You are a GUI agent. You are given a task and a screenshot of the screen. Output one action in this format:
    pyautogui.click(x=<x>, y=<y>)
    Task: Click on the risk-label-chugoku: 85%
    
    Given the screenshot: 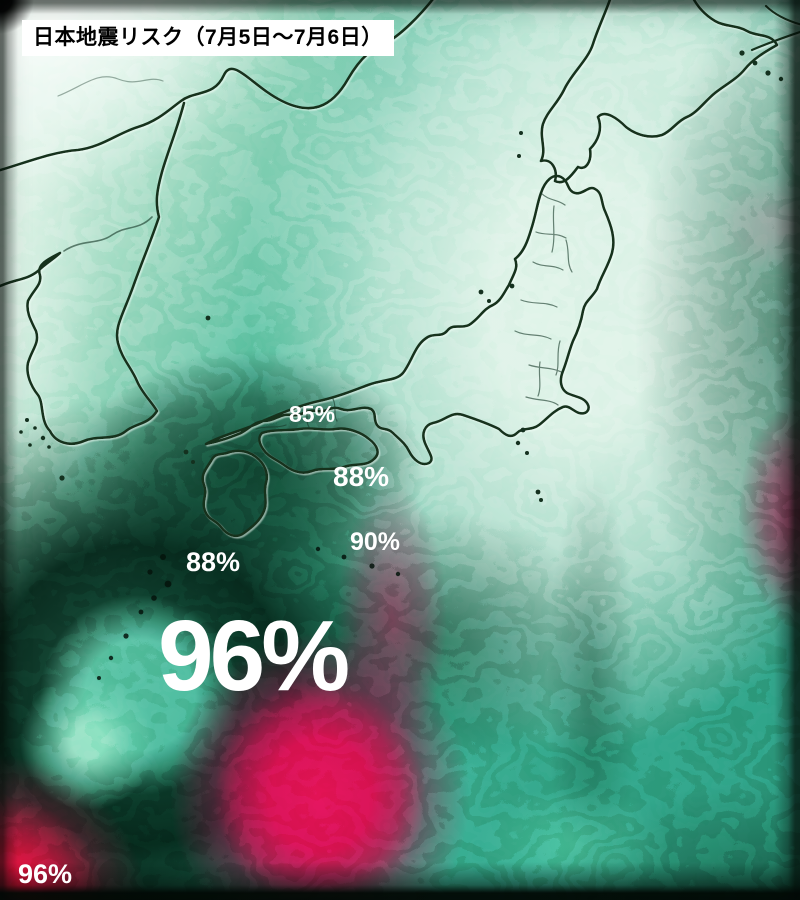 What is the action you would take?
    pyautogui.click(x=312, y=414)
    